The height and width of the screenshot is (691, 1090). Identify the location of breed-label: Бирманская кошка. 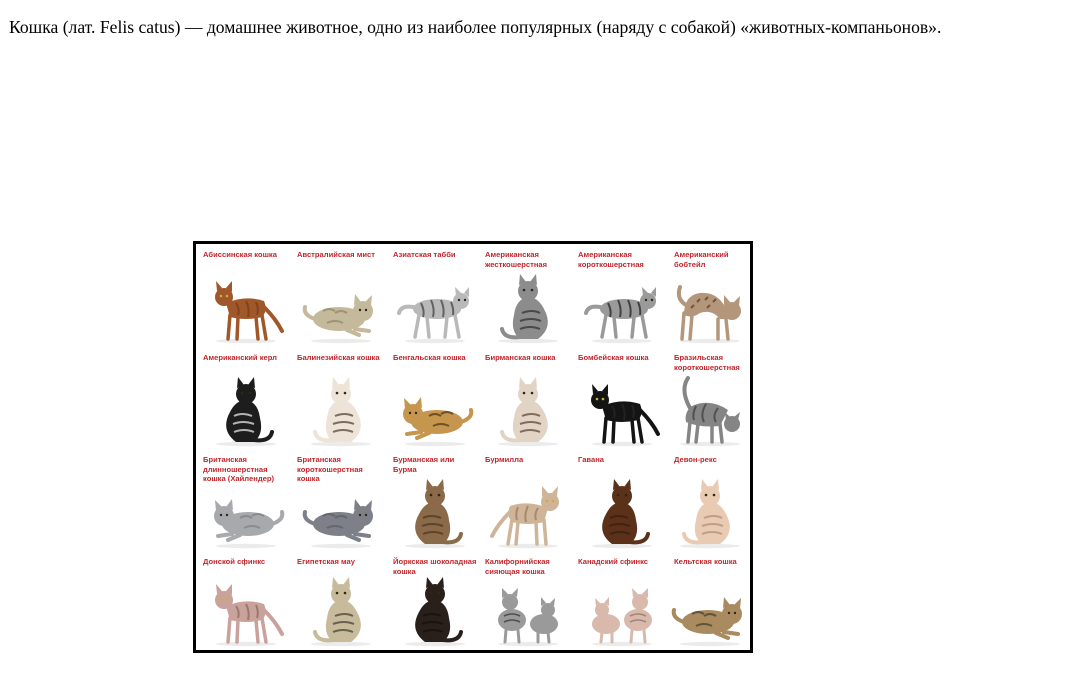
(520, 357).